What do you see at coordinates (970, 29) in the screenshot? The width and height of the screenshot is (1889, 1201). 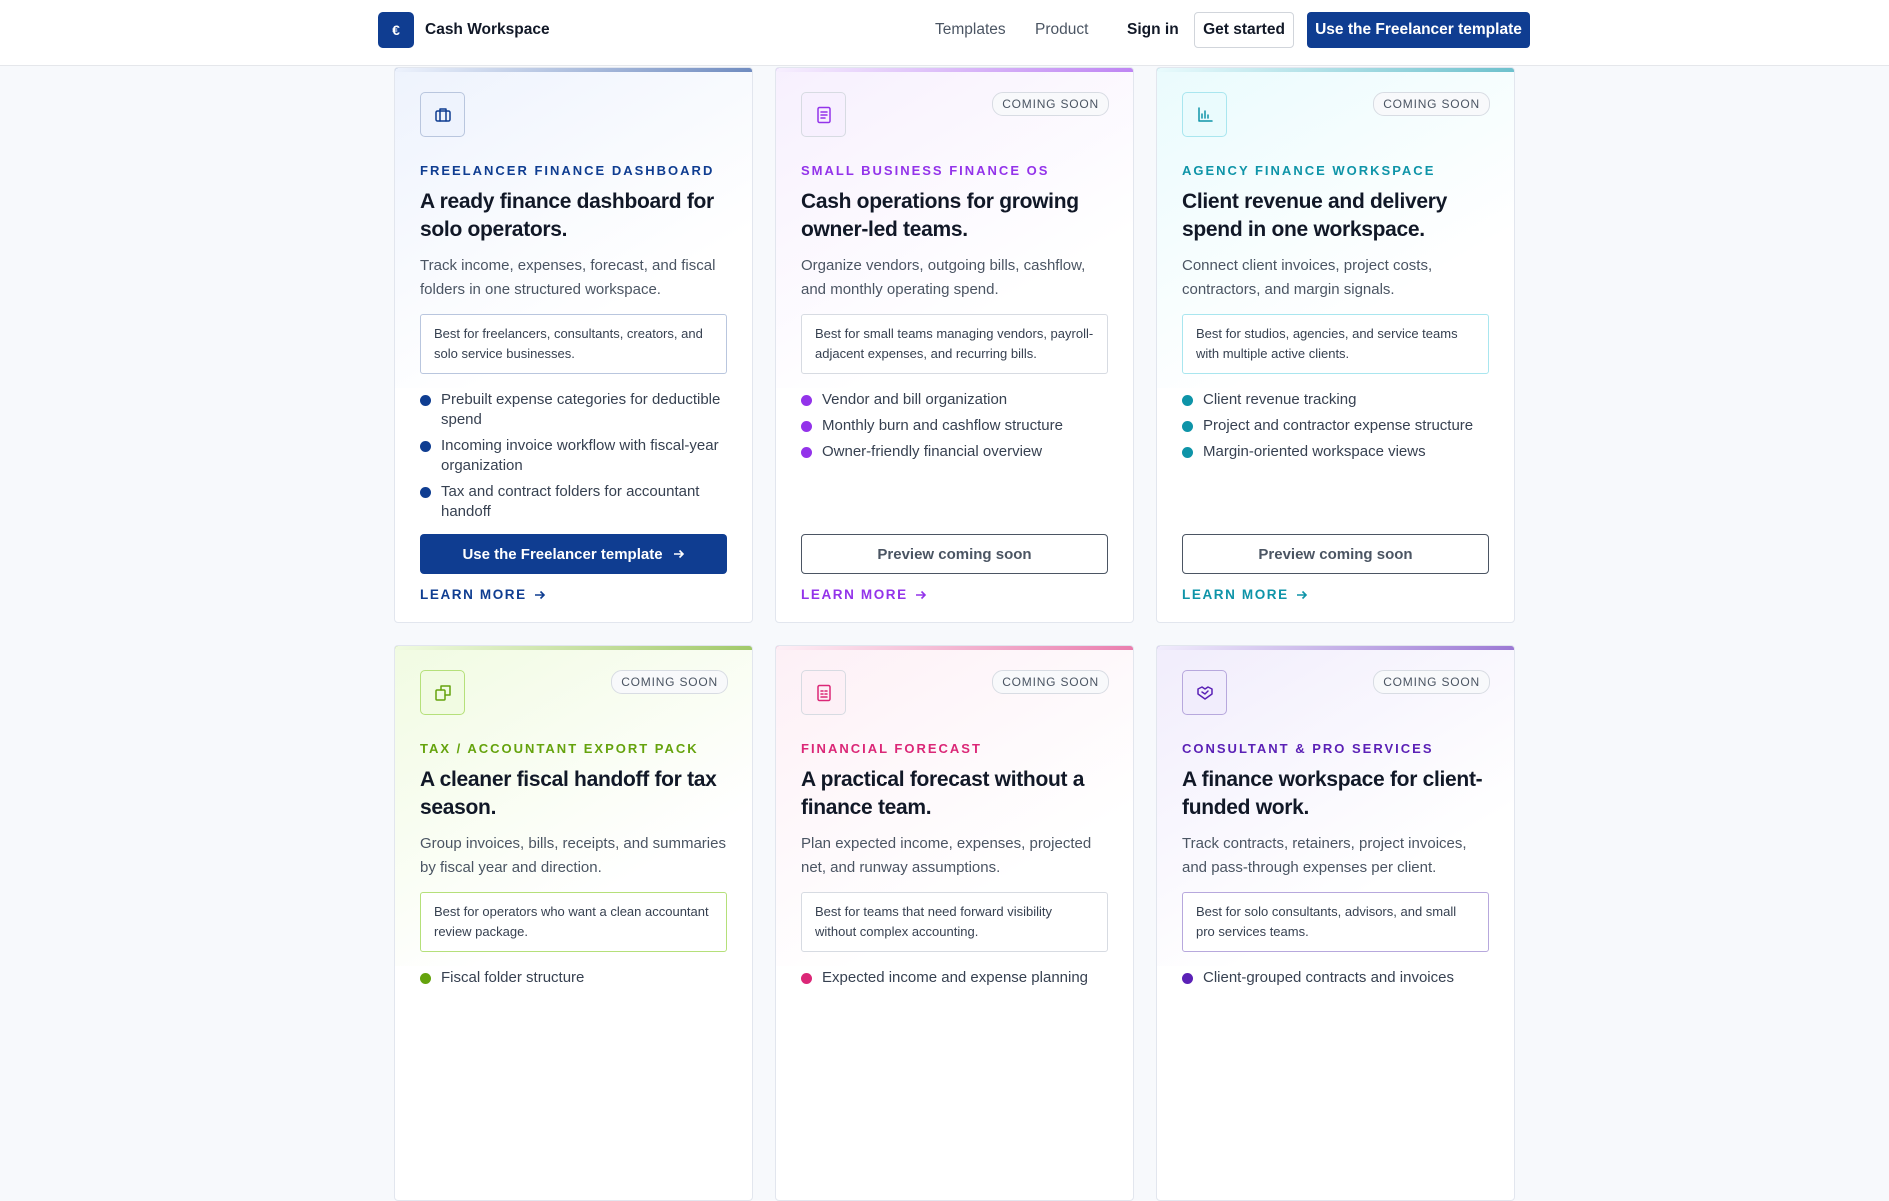 I see `nav-link: Templates` at bounding box center [970, 29].